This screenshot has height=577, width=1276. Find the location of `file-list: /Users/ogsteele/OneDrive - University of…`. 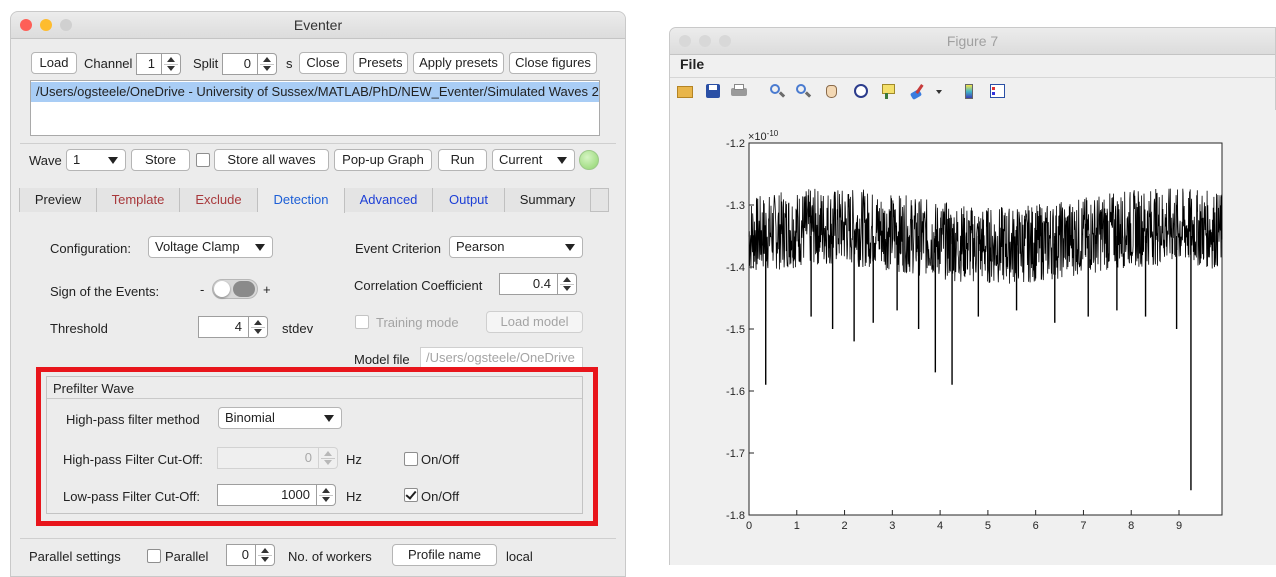

file-list: /Users/ogsteele/OneDrive - University of… is located at coordinates (315, 108).